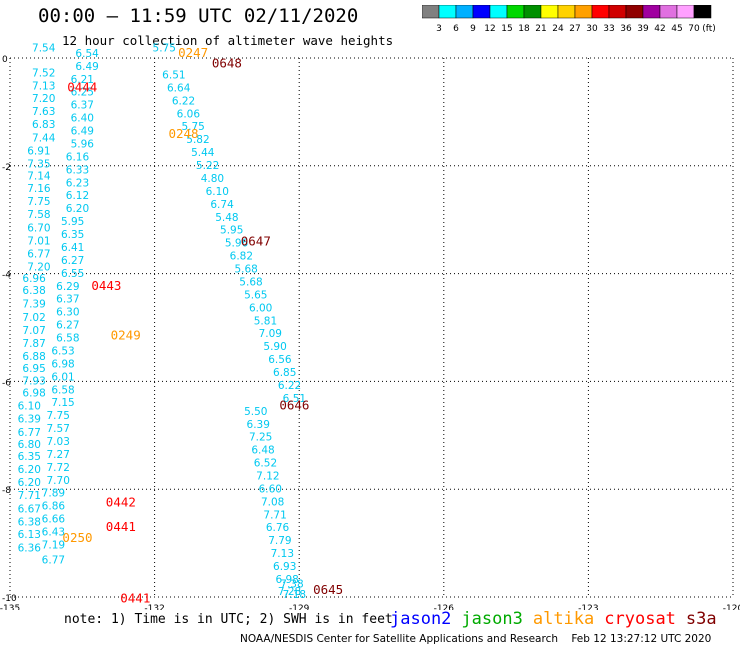  I want to click on time-label: 0248, so click(183, 133).